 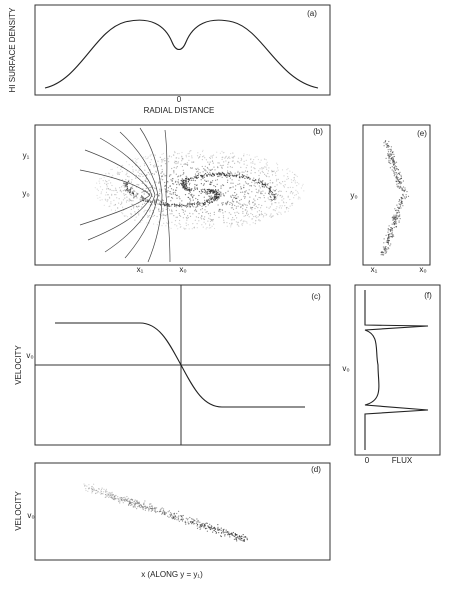 What do you see at coordinates (312, 13) in the screenshot?
I see `panel-label: (a)` at bounding box center [312, 13].